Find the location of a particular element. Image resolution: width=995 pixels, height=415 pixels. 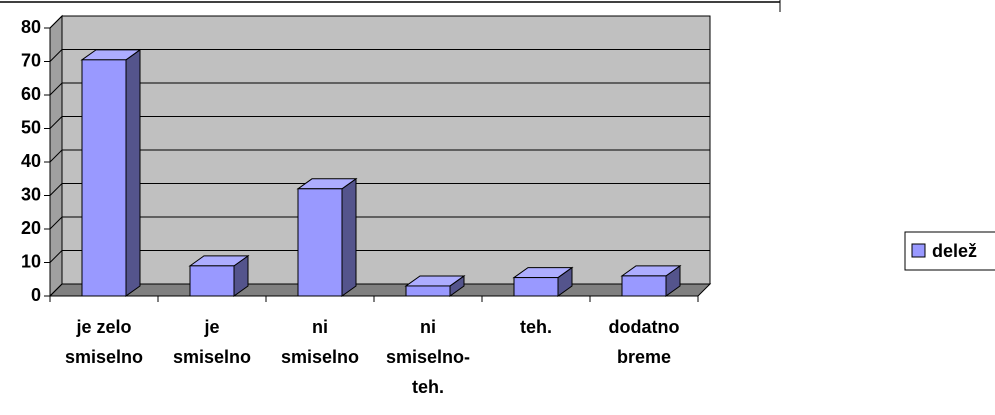

x-tick-label: dodatno is located at coordinates (644, 327).